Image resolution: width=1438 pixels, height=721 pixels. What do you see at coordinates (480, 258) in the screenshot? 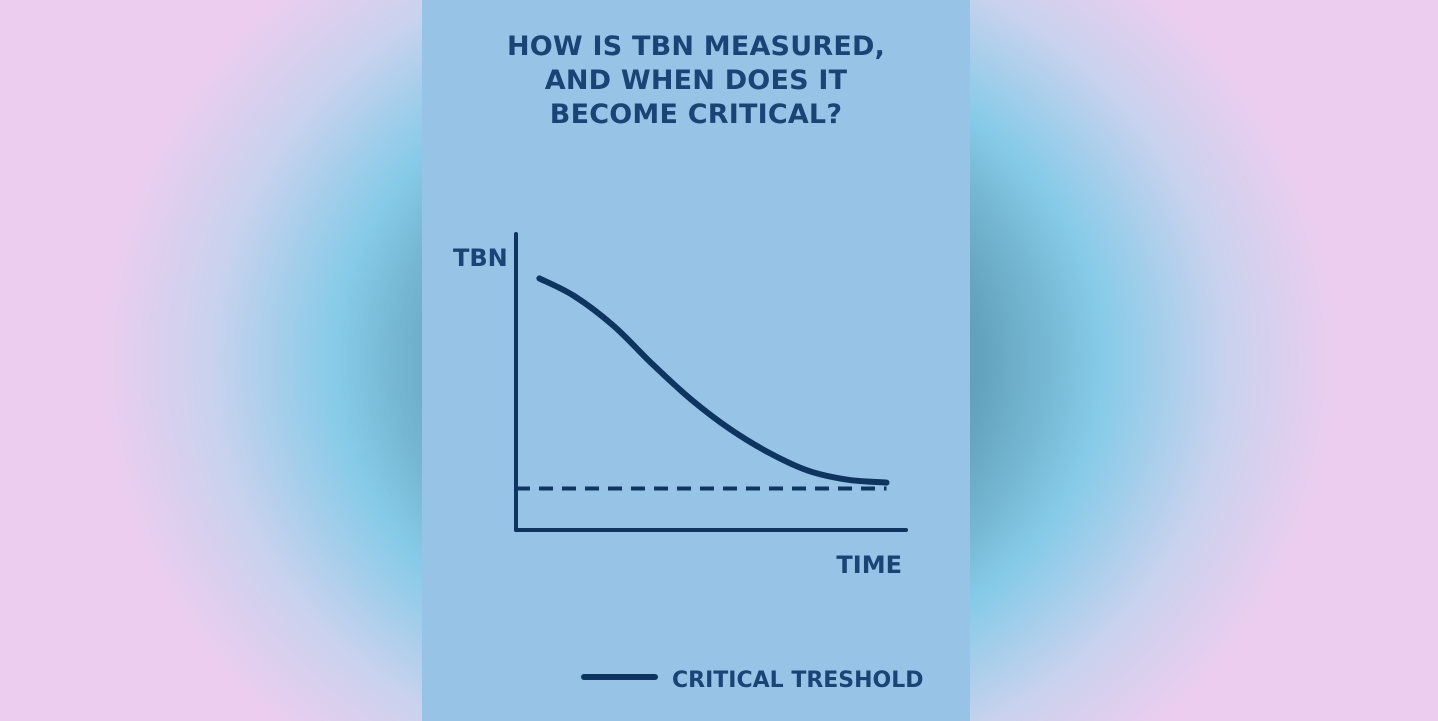
I see `y-axis-label: TBN` at bounding box center [480, 258].